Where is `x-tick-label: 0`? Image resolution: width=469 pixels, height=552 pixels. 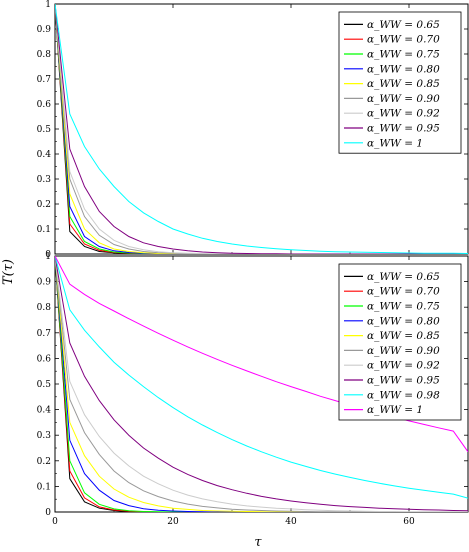 x-tick-label: 0 is located at coordinates (55, 522).